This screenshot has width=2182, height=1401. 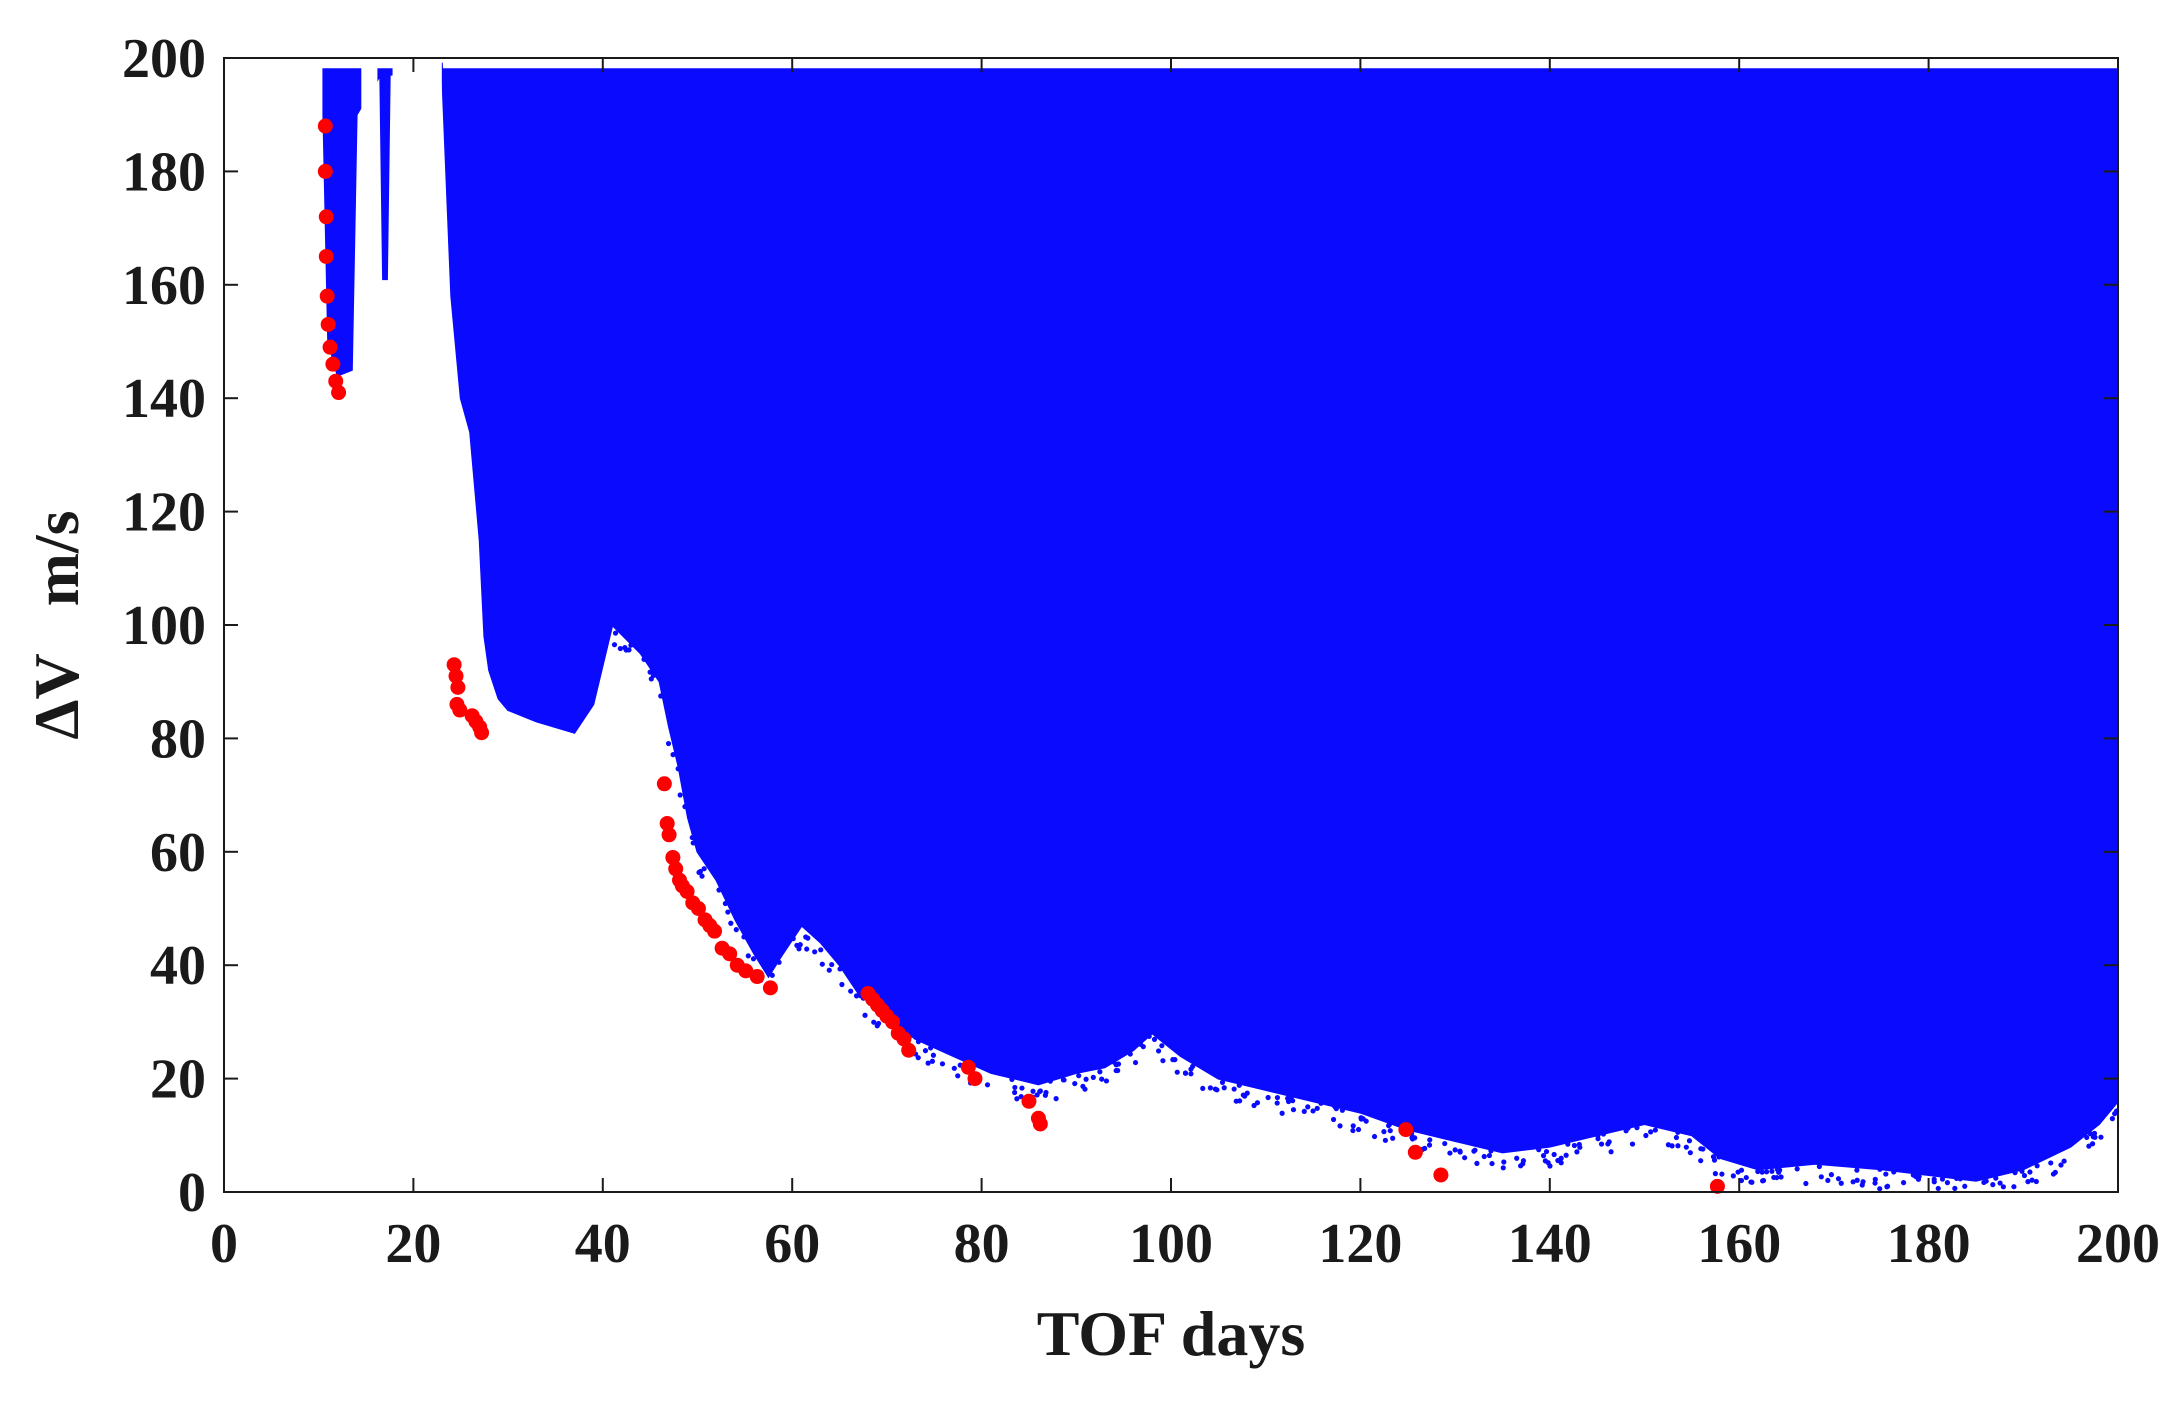 What do you see at coordinates (603, 1244) in the screenshot?
I see `x-tick-label: 40` at bounding box center [603, 1244].